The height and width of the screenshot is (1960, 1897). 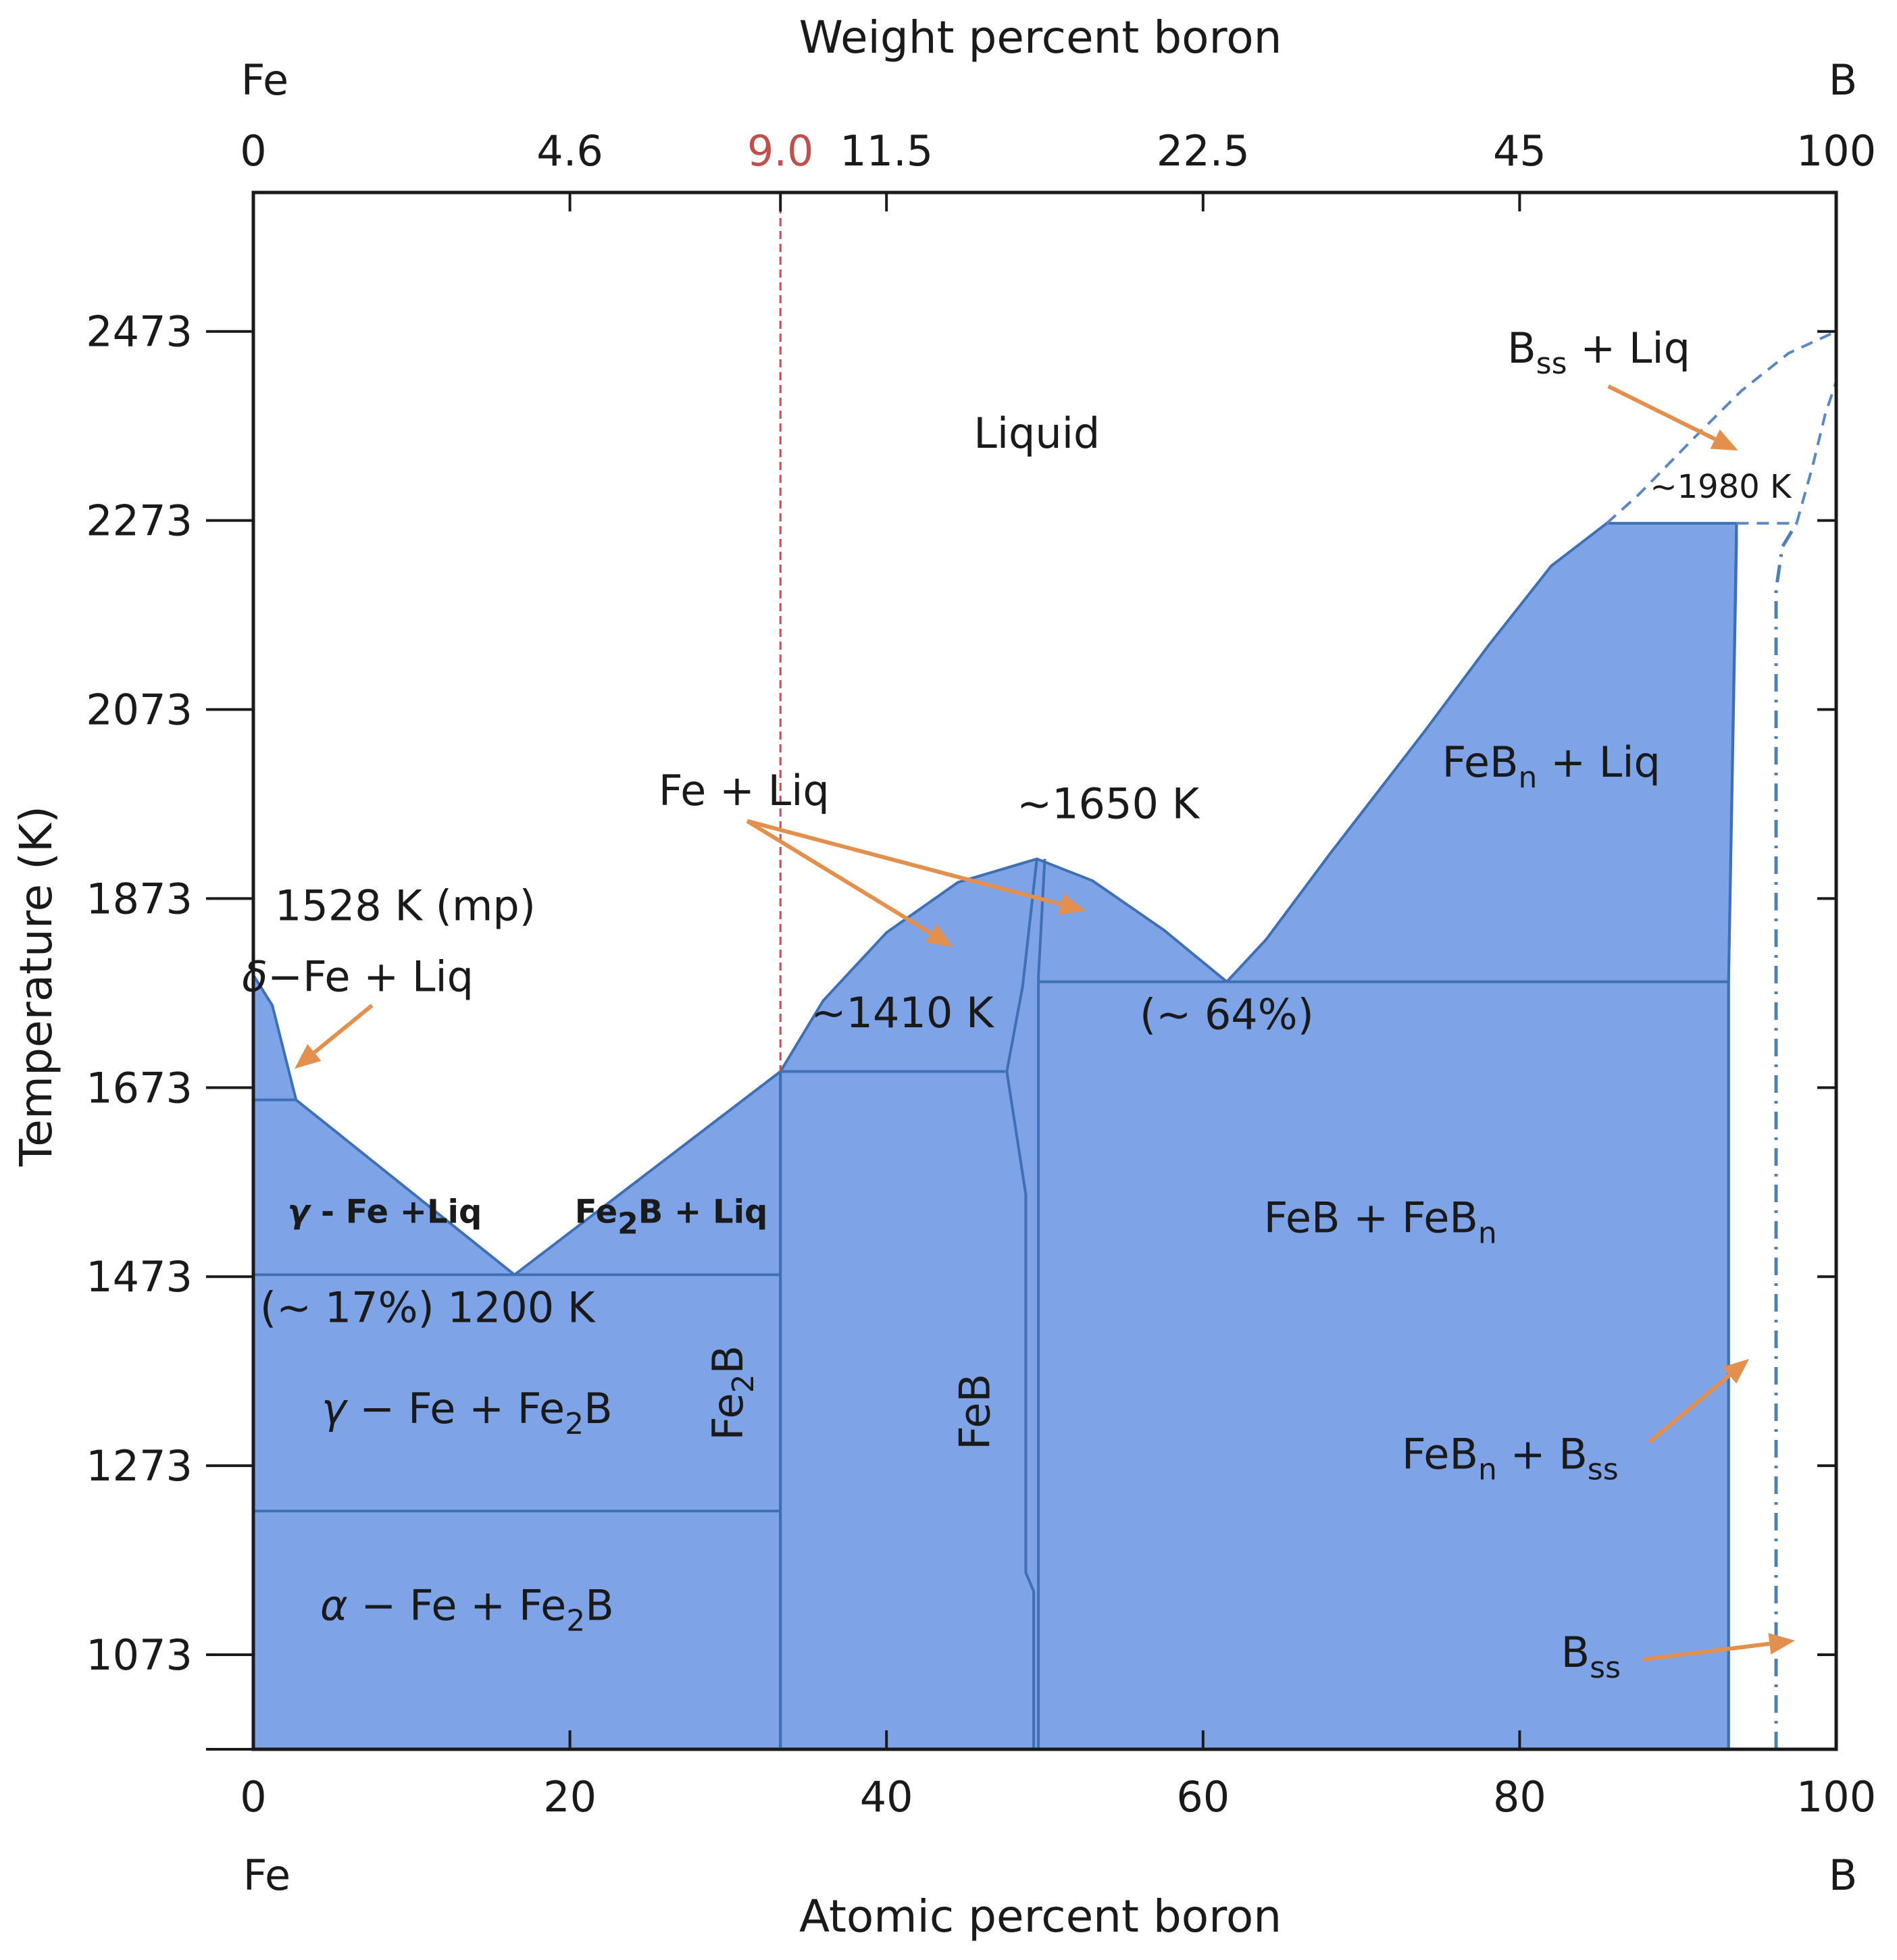 I want to click on y-tick-label-1273: 1273, so click(x=139, y=1466).